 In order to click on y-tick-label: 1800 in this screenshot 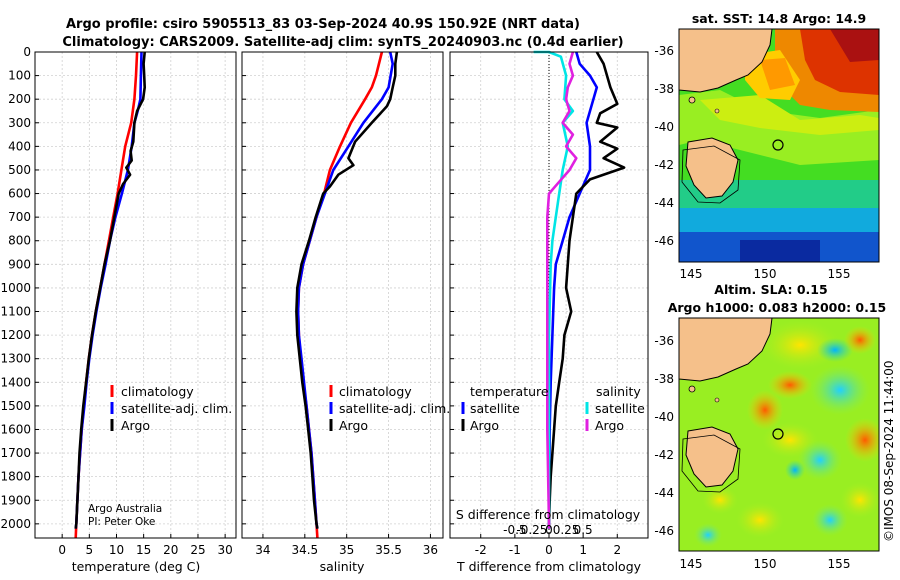, I will do `click(15, 477)`.